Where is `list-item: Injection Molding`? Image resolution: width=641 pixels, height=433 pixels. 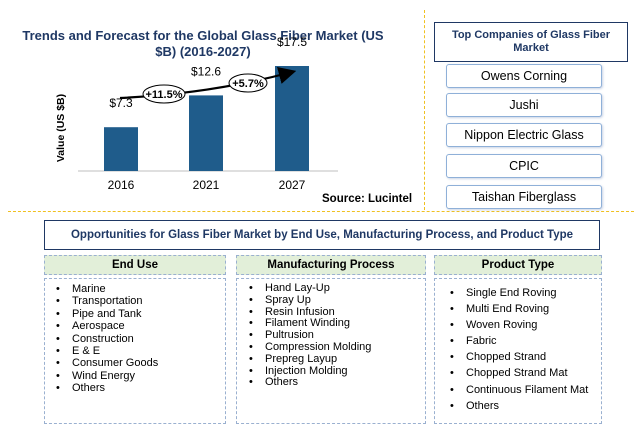 list-item: Injection Molding is located at coordinates (337, 371).